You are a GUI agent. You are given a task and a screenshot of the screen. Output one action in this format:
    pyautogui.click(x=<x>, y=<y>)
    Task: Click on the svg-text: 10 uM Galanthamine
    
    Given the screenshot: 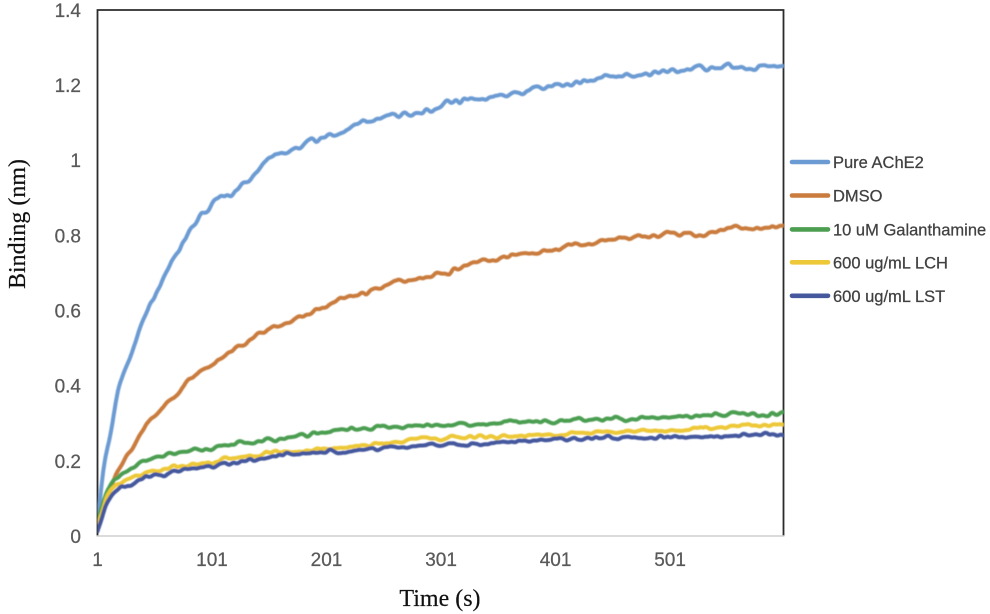 What is the action you would take?
    pyautogui.click(x=909, y=231)
    